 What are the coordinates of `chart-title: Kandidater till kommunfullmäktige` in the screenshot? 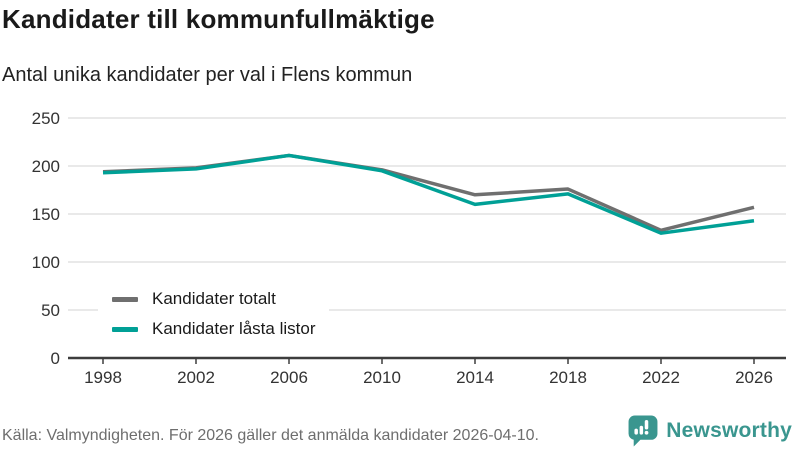 It's located at (218, 19).